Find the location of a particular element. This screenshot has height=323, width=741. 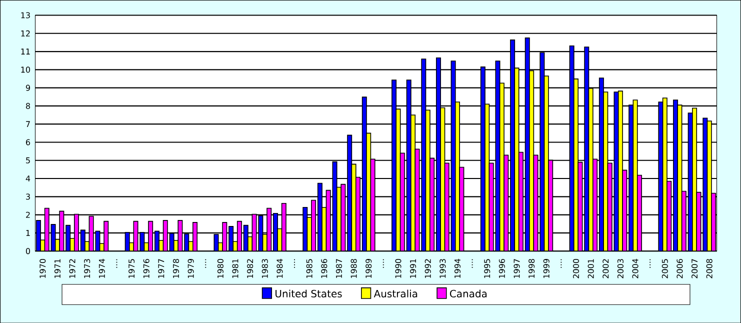

legend-label: Canada is located at coordinates (468, 294).